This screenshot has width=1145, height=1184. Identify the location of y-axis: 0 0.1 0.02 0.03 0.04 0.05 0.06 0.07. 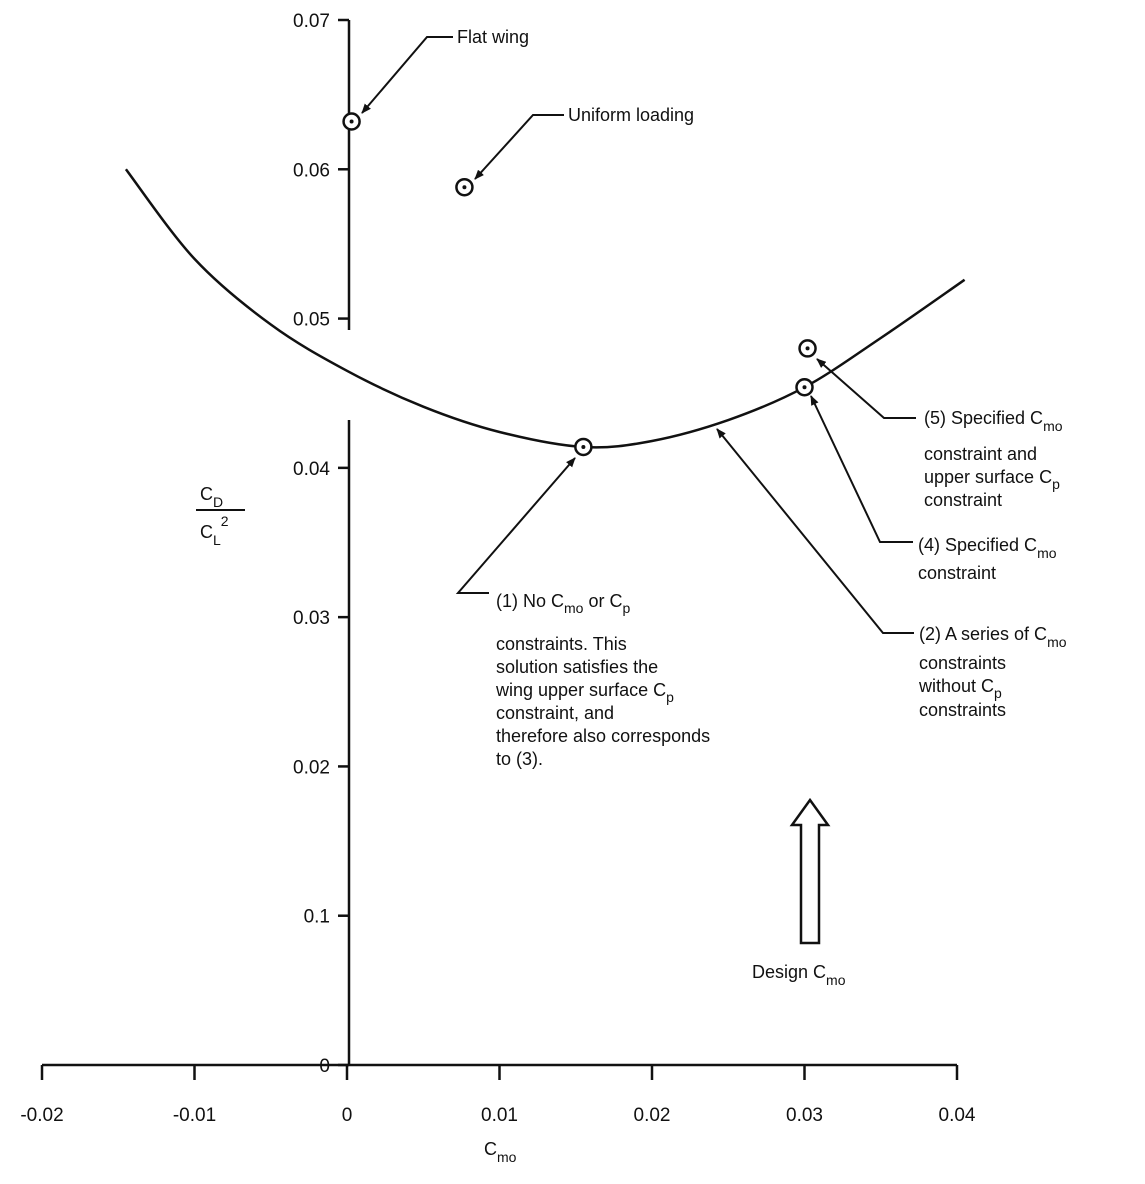
(322, 544).